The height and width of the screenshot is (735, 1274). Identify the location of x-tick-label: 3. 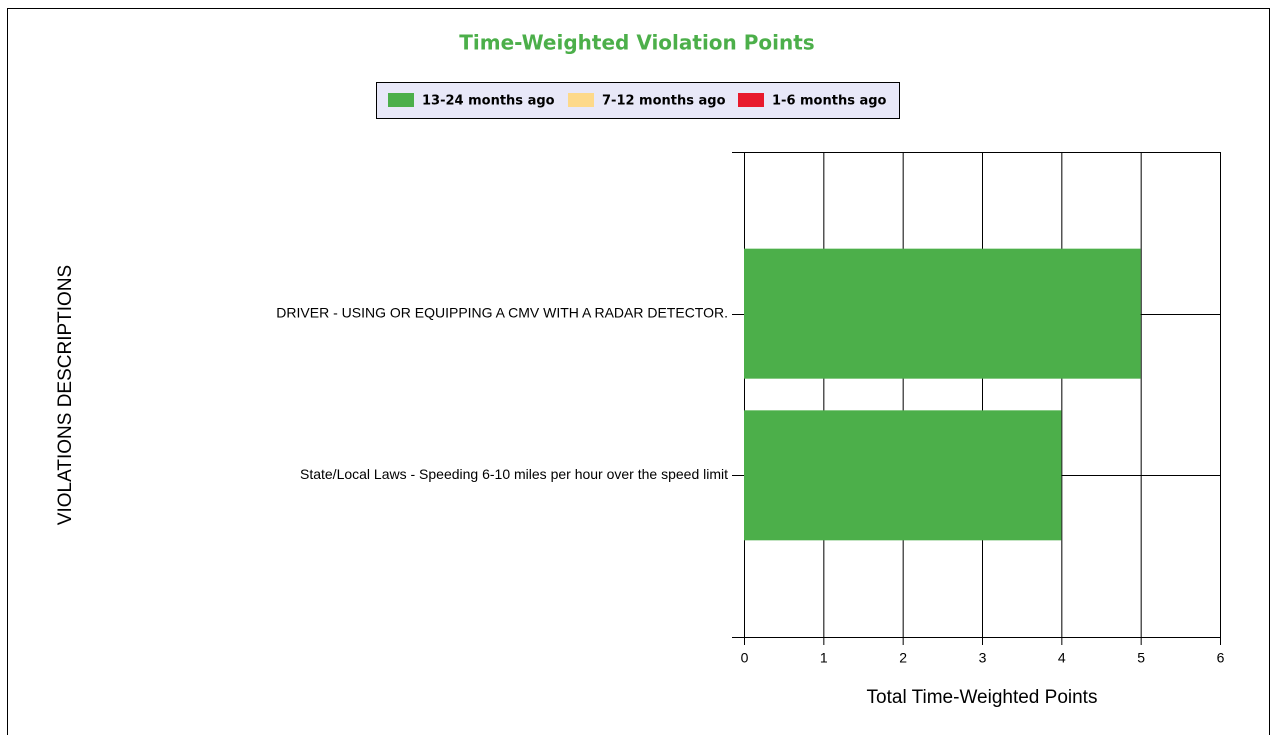
(983, 658).